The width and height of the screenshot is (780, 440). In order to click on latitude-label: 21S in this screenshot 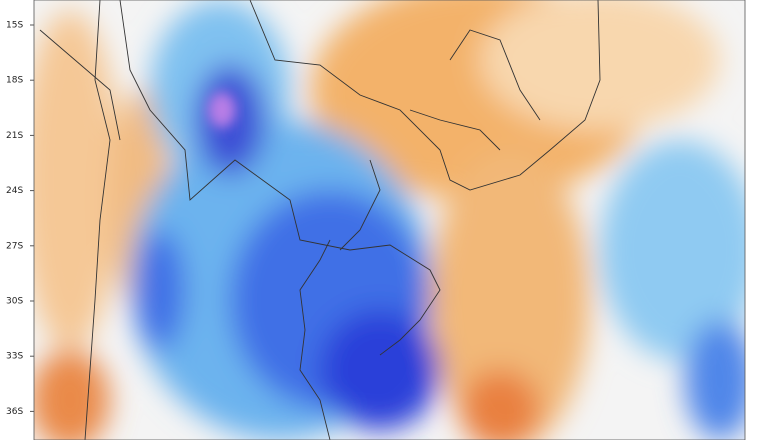, I will do `click(14, 136)`.